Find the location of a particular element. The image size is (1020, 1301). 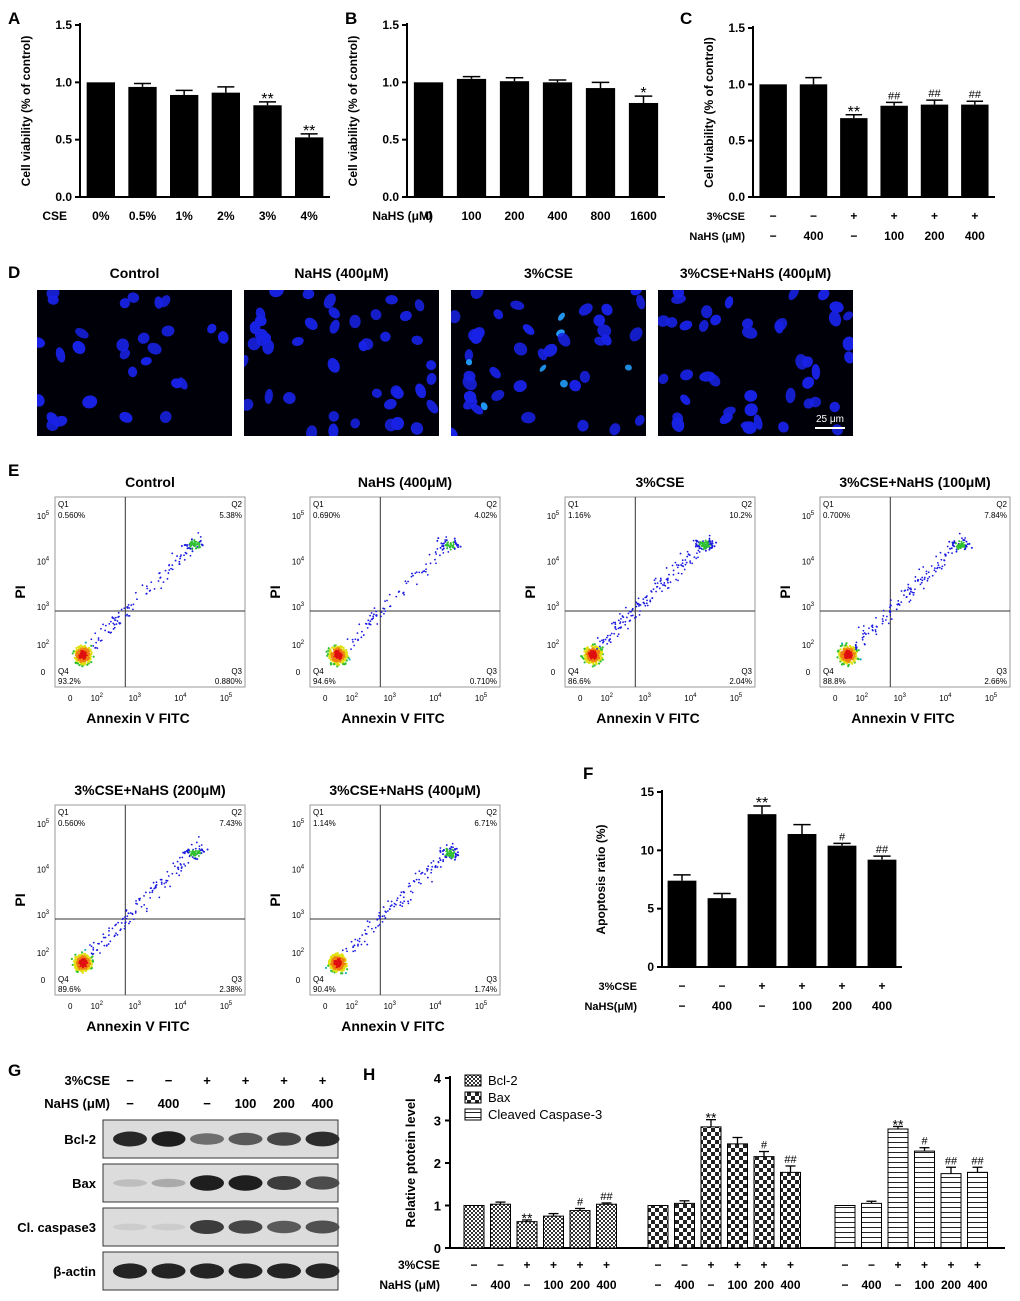

tick-exponent: 3 is located at coordinates (650, 696).